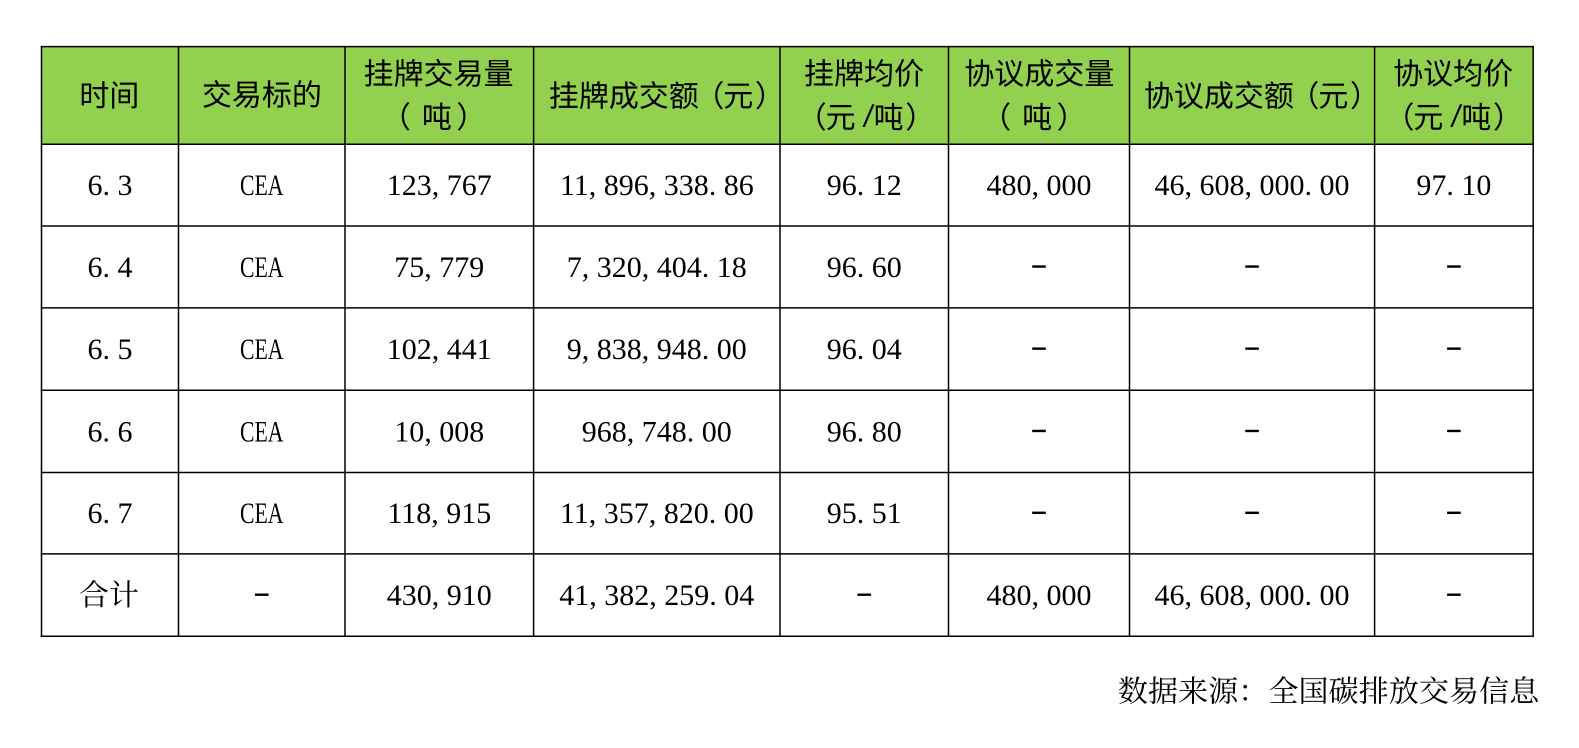 This screenshot has width=1579, height=748. I want to click on svg-text: 96. 80, so click(864, 431).